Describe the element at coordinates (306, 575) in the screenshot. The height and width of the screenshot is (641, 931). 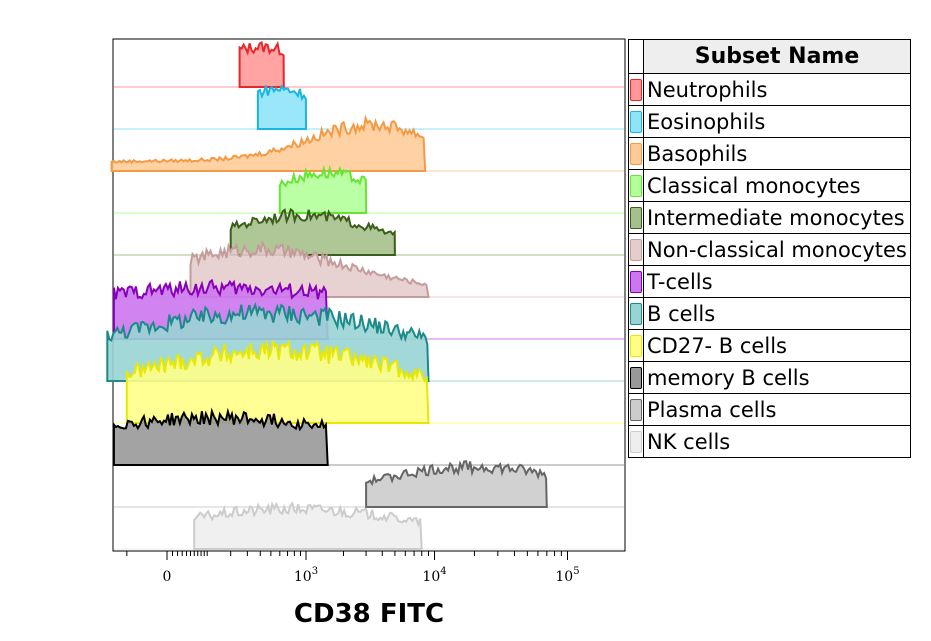
I see `tick-label: 10³` at that location.